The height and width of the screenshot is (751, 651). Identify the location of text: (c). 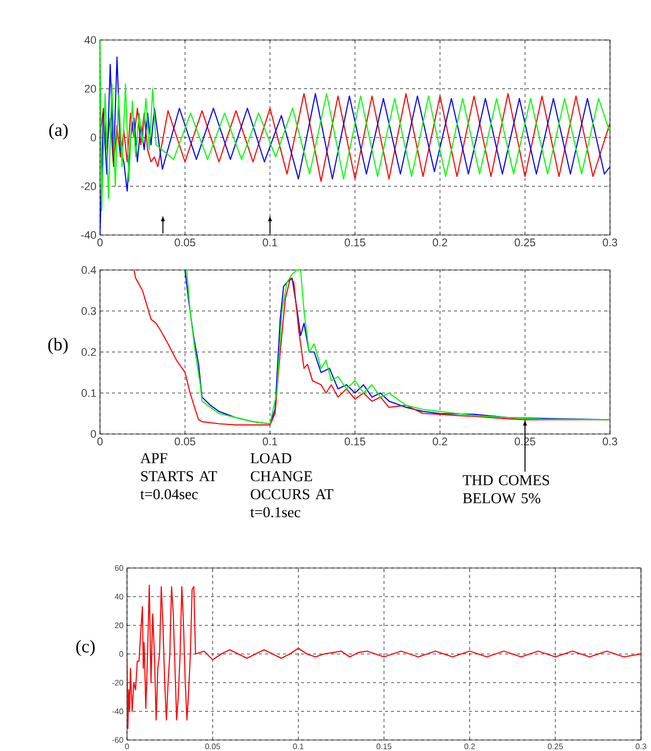
(85, 648).